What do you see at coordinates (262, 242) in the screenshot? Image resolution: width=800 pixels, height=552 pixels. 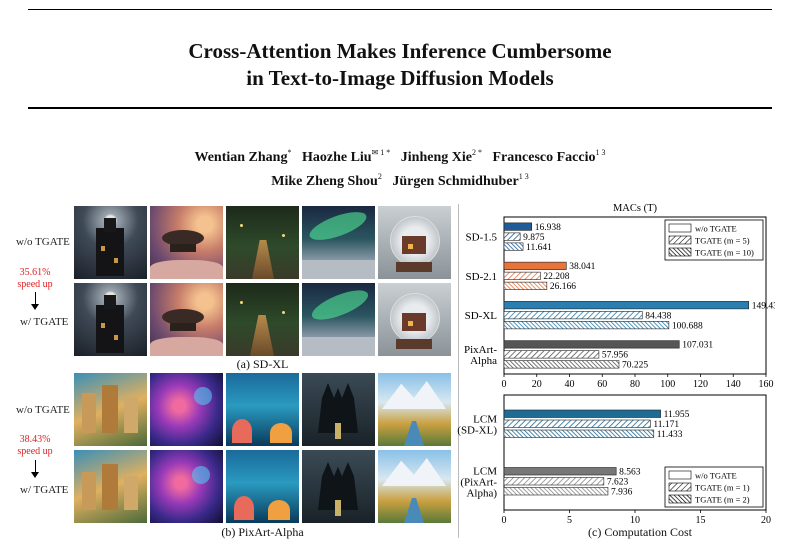 I see `image-forest-stairs` at bounding box center [262, 242].